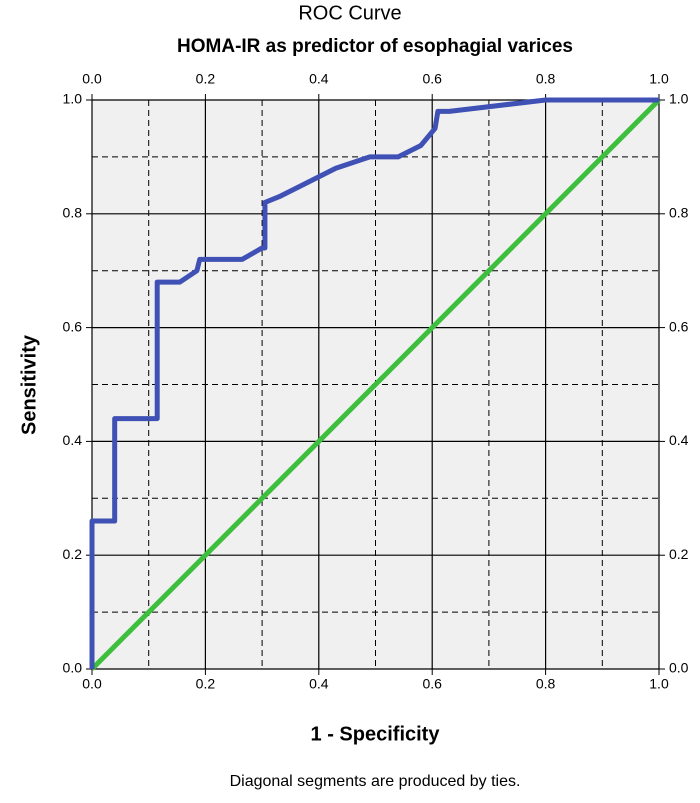  What do you see at coordinates (319, 79) in the screenshot?
I see `x-tick-label-top: 0.4` at bounding box center [319, 79].